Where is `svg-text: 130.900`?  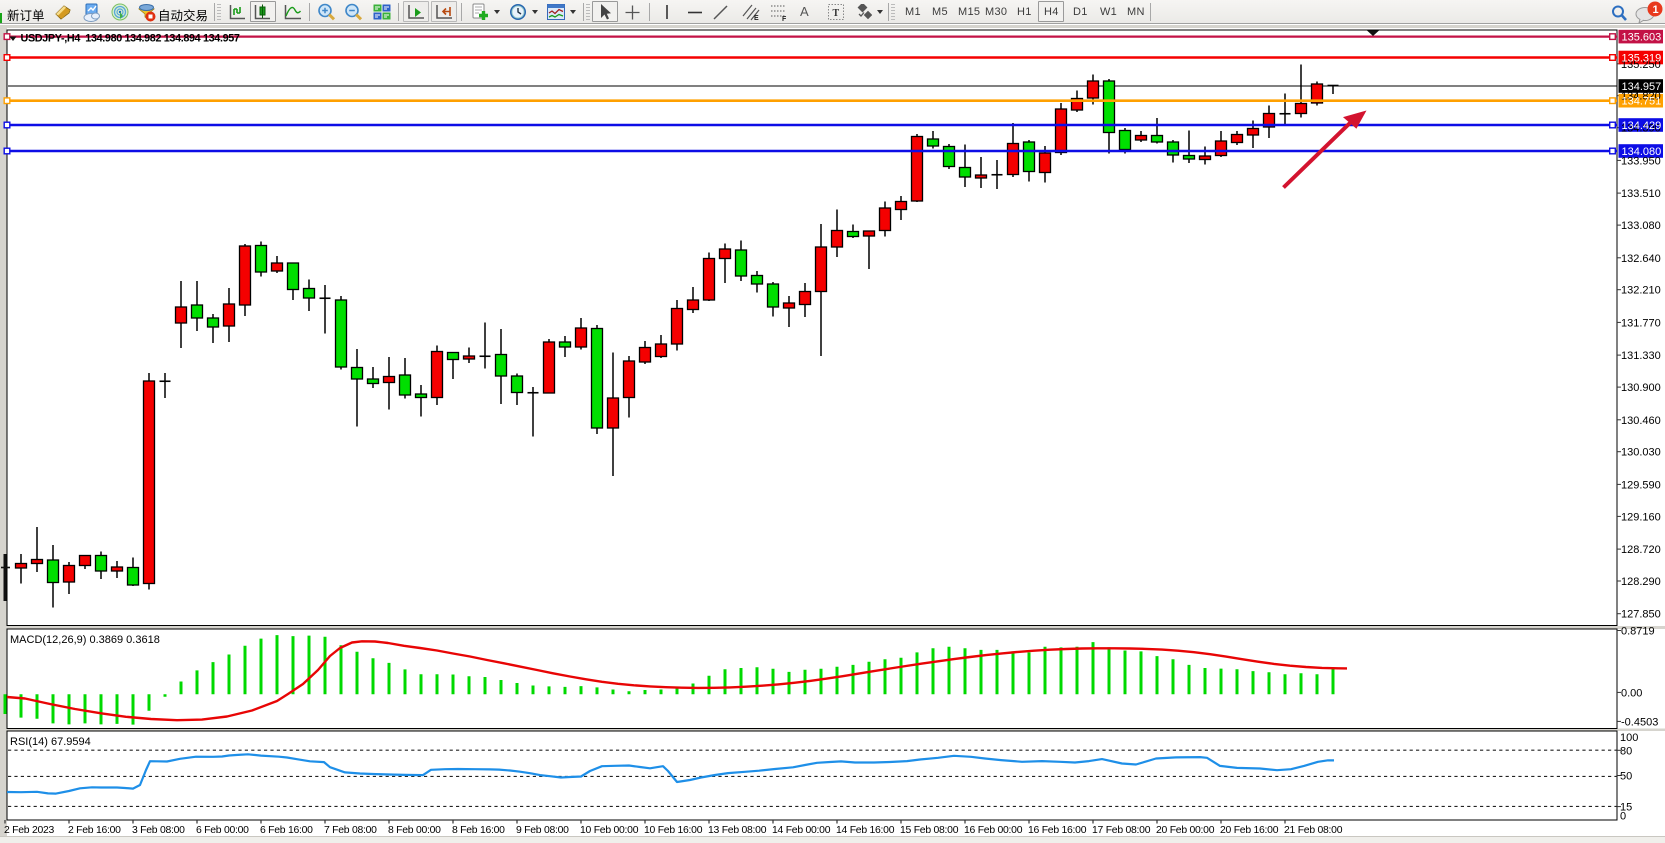 svg-text: 130.900 is located at coordinates (1641, 388).